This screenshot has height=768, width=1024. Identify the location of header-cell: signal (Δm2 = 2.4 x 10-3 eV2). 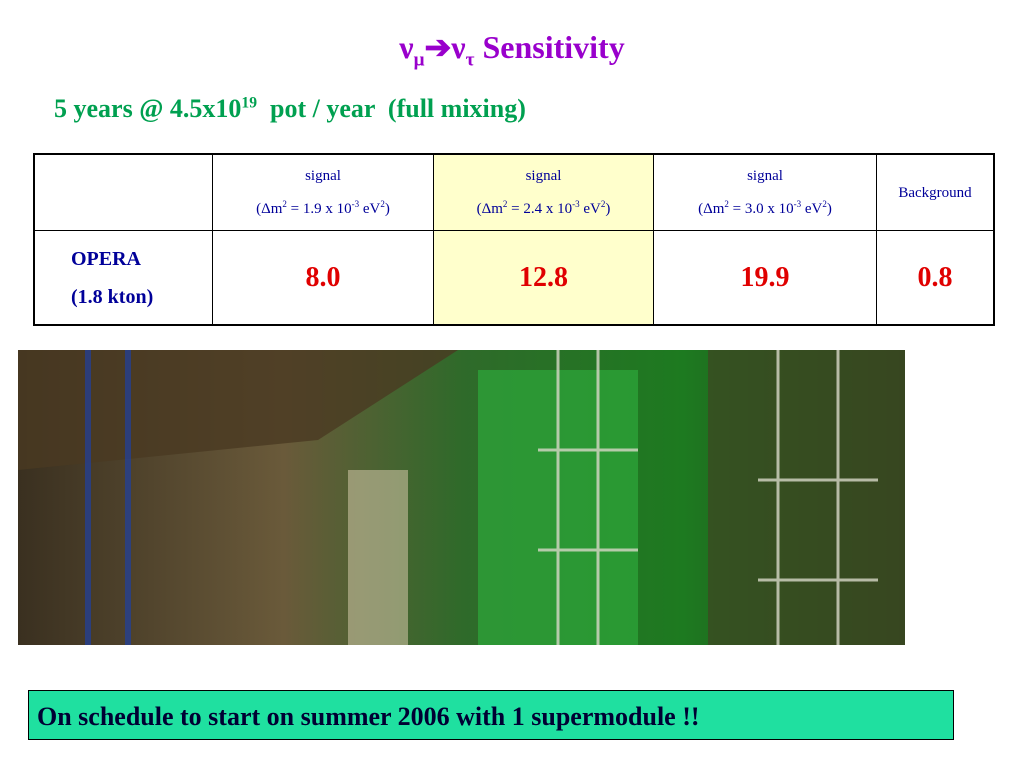
(543, 192).